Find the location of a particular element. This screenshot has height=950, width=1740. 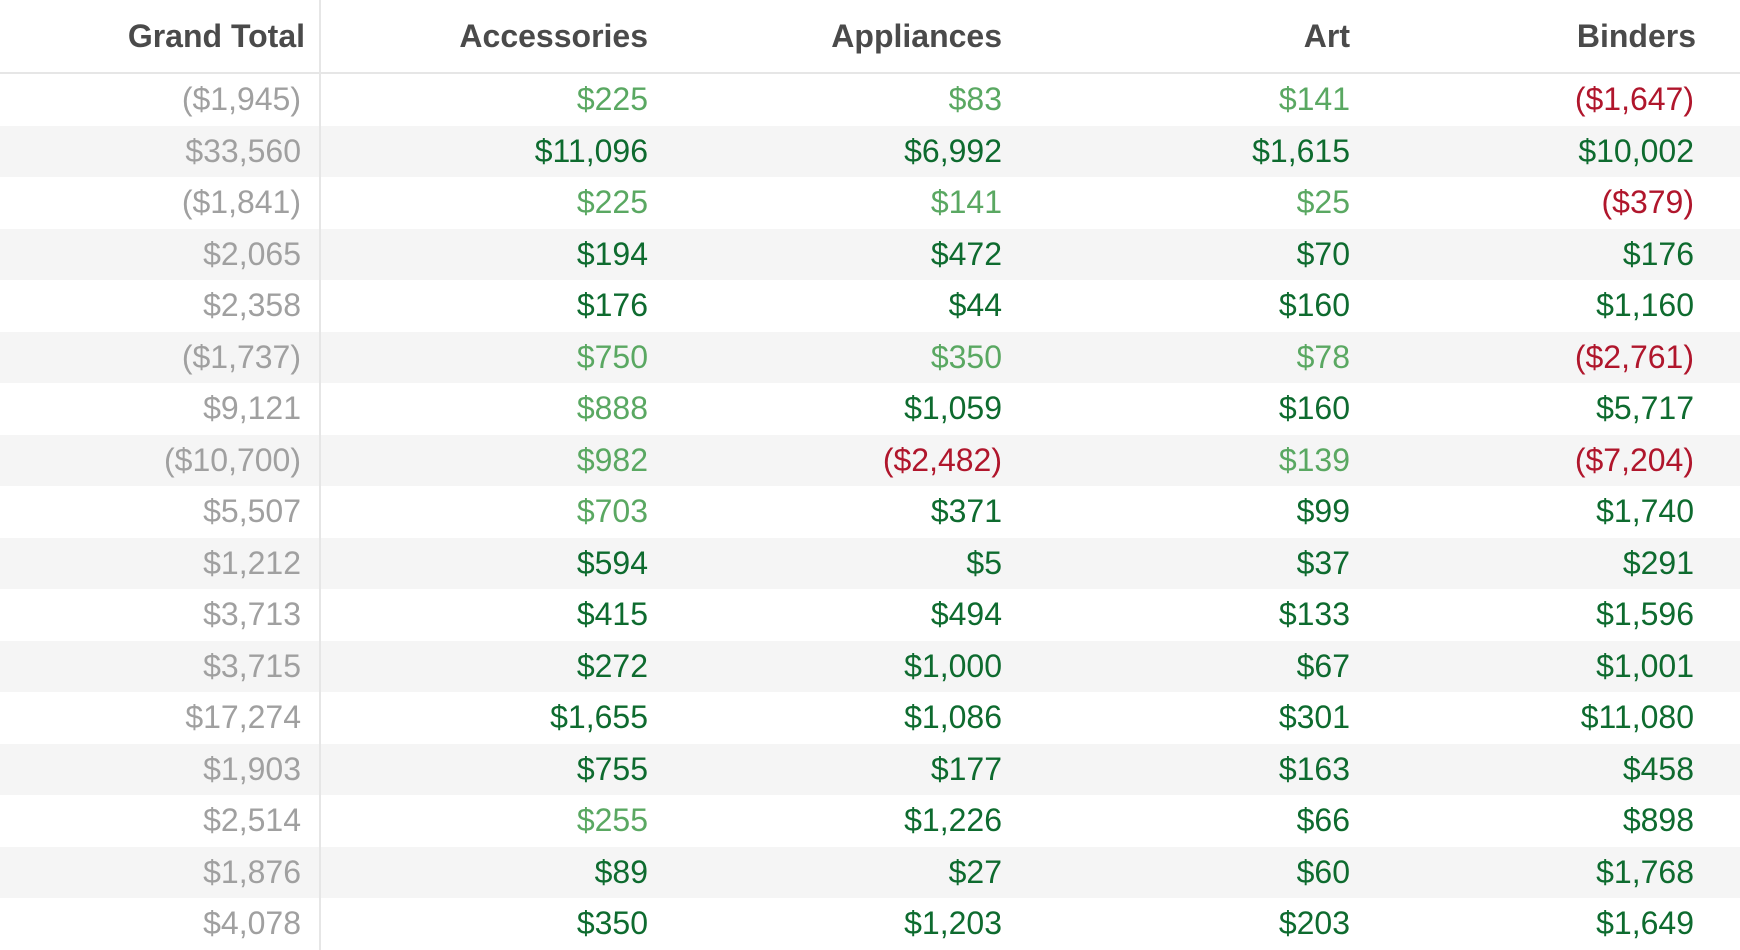

cell-accessories: $982 is located at coordinates (488, 460).